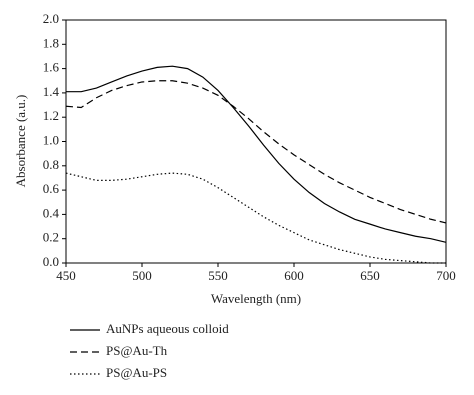 This screenshot has width=474, height=395. I want to click on y-tick-label: 1.4, so click(51, 91).